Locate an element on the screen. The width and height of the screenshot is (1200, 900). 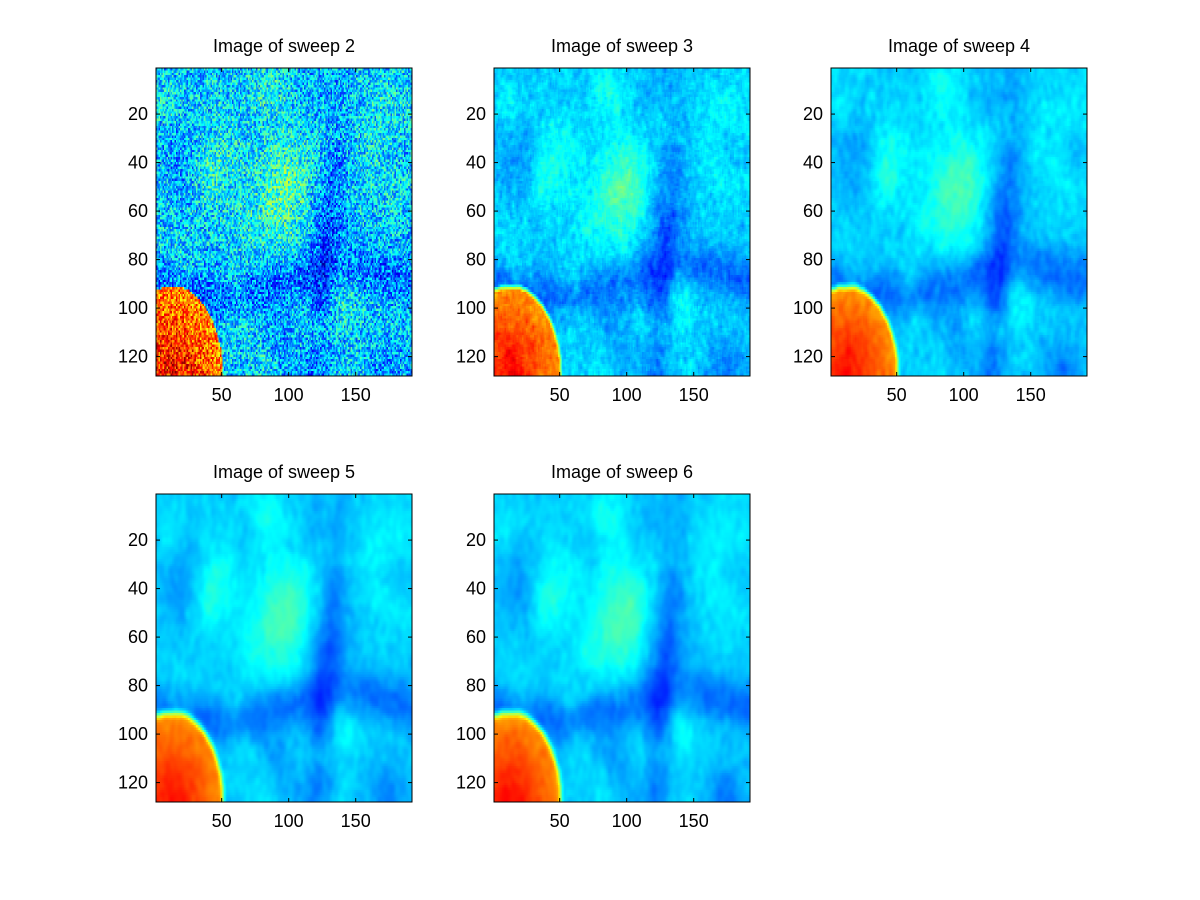
subplot-sweep-2: Image of sweep 2 50 100 150 20 40 60 80 100 120 is located at coordinates (265, 220).